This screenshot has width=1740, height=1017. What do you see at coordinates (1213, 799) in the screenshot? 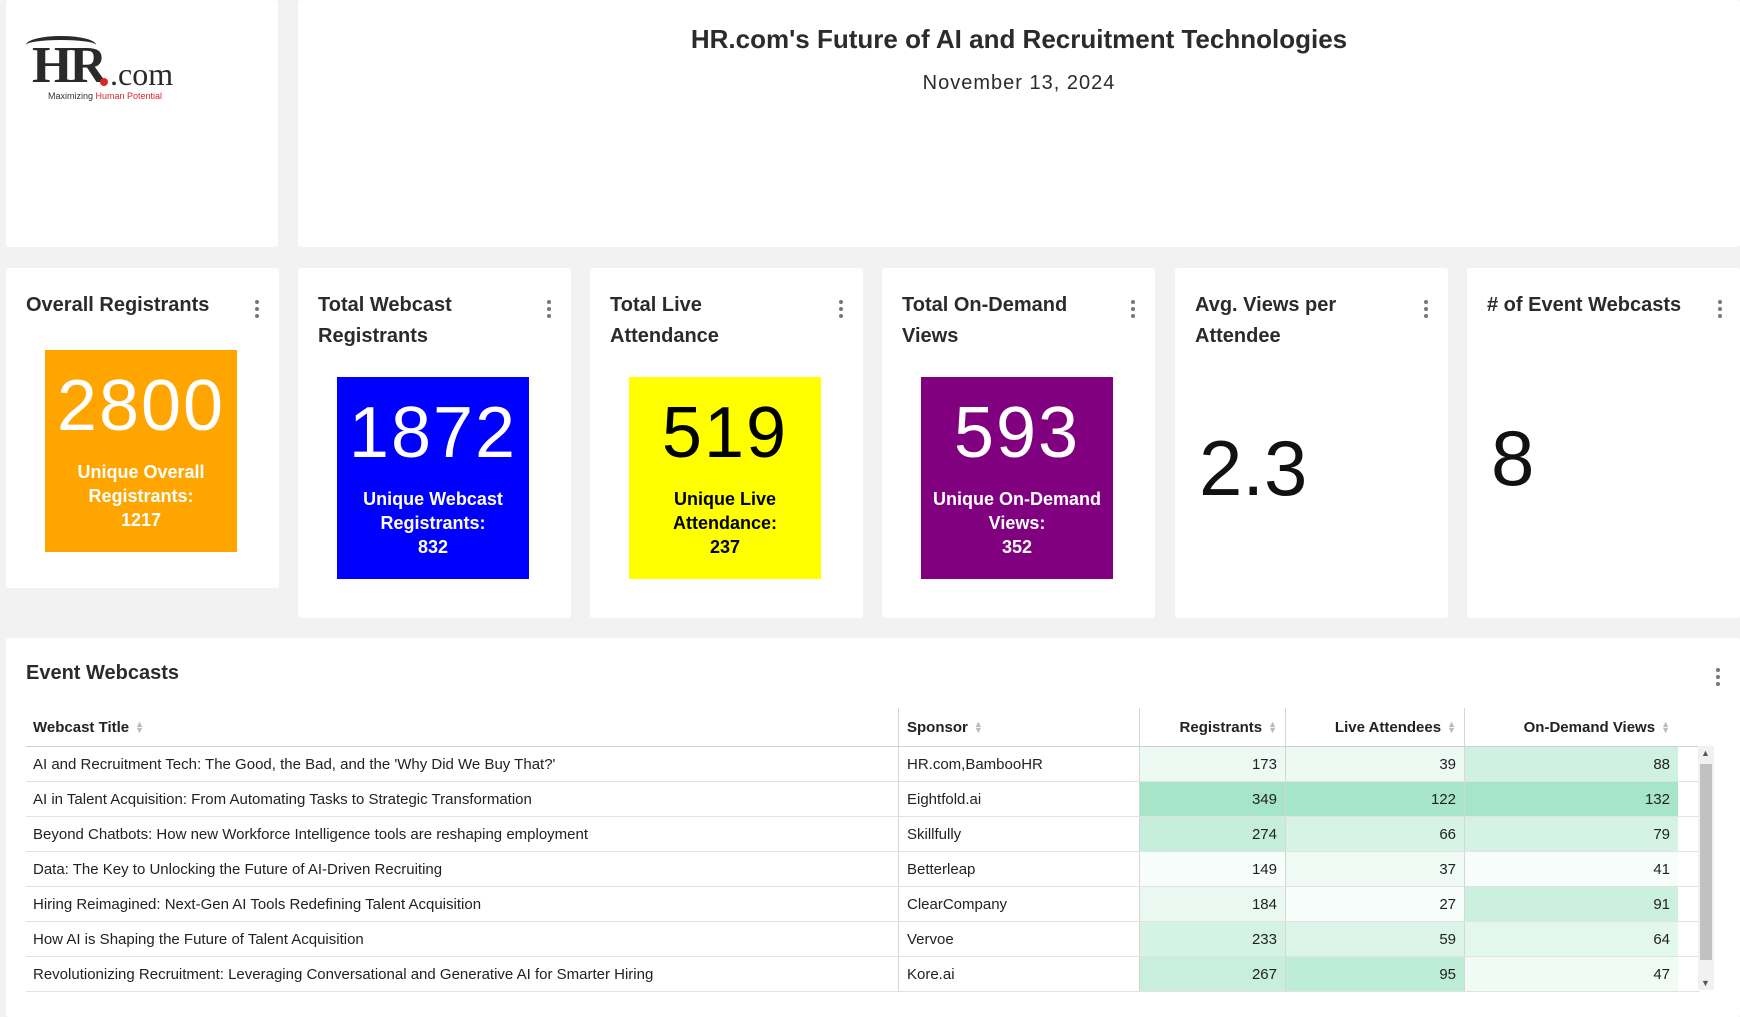
I see `table-cell: 349` at bounding box center [1213, 799].